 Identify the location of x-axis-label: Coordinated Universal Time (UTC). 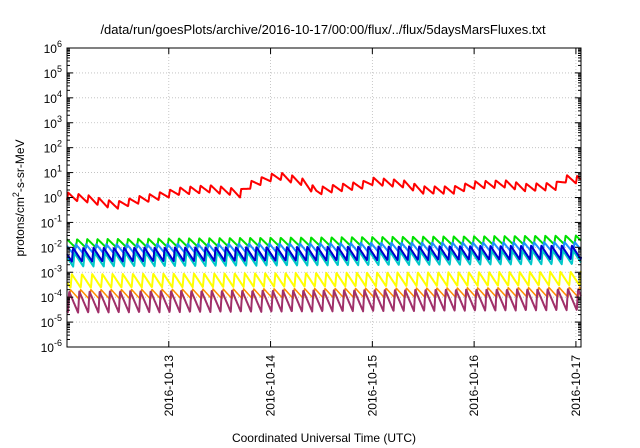
(324, 438).